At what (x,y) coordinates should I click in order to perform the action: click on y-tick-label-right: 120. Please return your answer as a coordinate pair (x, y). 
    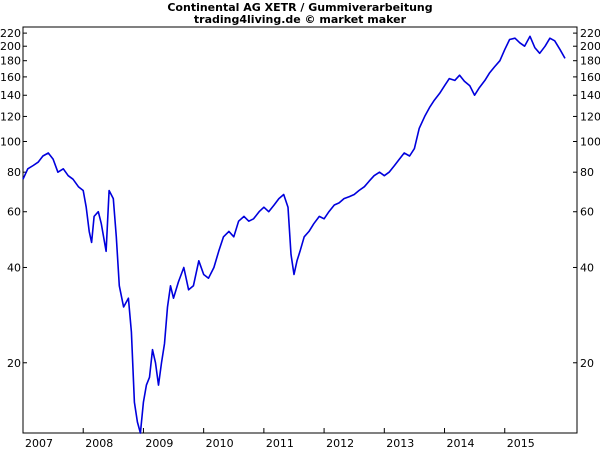
    Looking at the image, I should click on (590, 116).